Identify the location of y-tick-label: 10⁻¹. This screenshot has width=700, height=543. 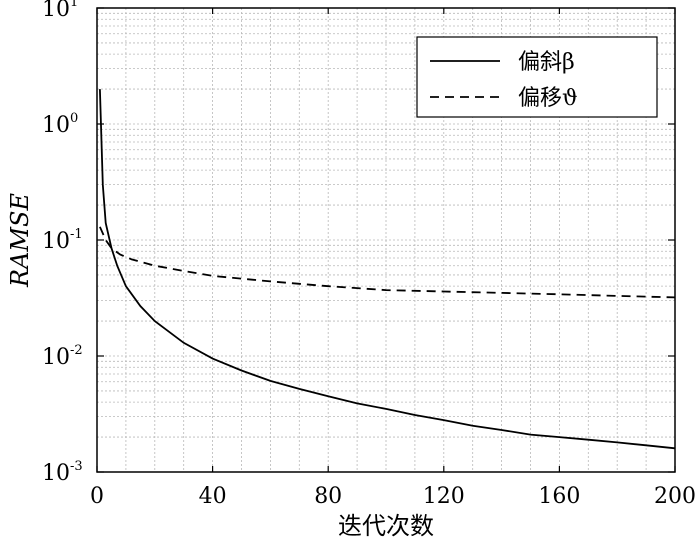
(62, 240).